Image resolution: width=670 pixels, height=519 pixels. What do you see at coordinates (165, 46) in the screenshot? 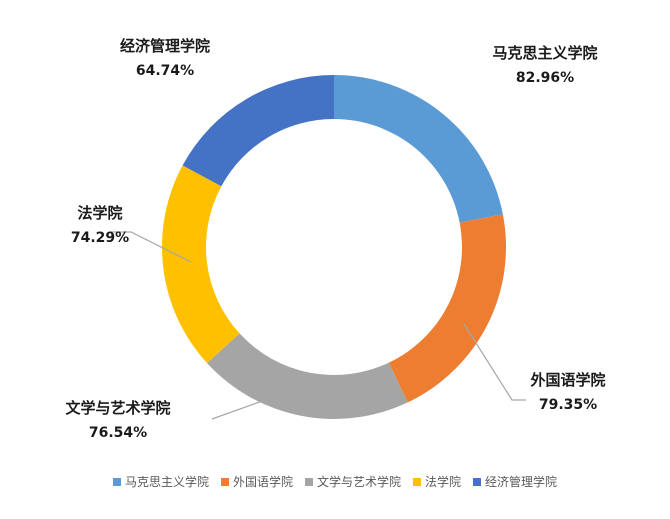
I see `slice-label-name-5: 经济管理学院` at bounding box center [165, 46].